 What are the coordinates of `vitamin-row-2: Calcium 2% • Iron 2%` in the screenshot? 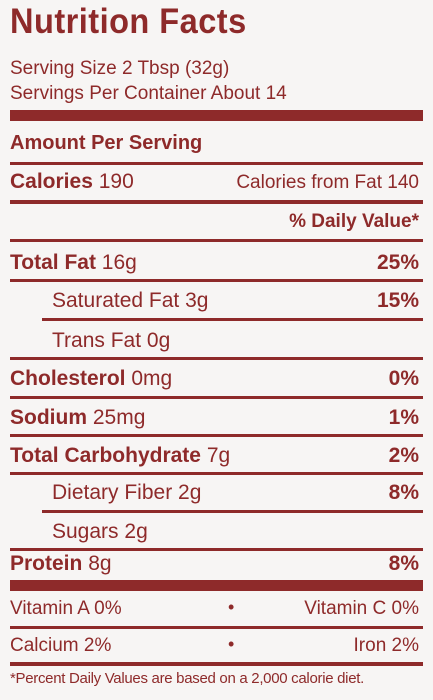 It's located at (216, 645).